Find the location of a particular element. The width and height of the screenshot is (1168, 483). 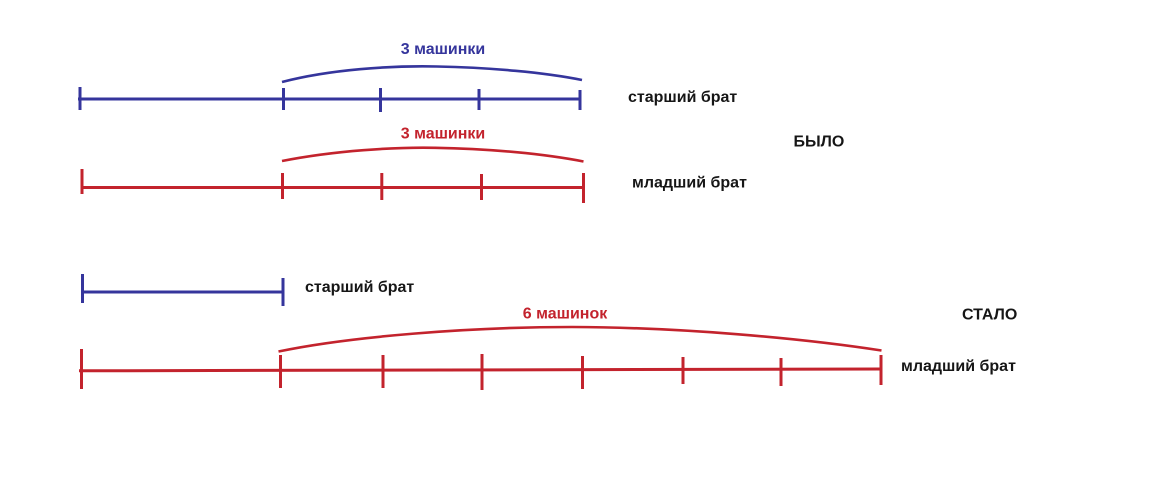

svg-text: СТАЛО is located at coordinates (989, 315).